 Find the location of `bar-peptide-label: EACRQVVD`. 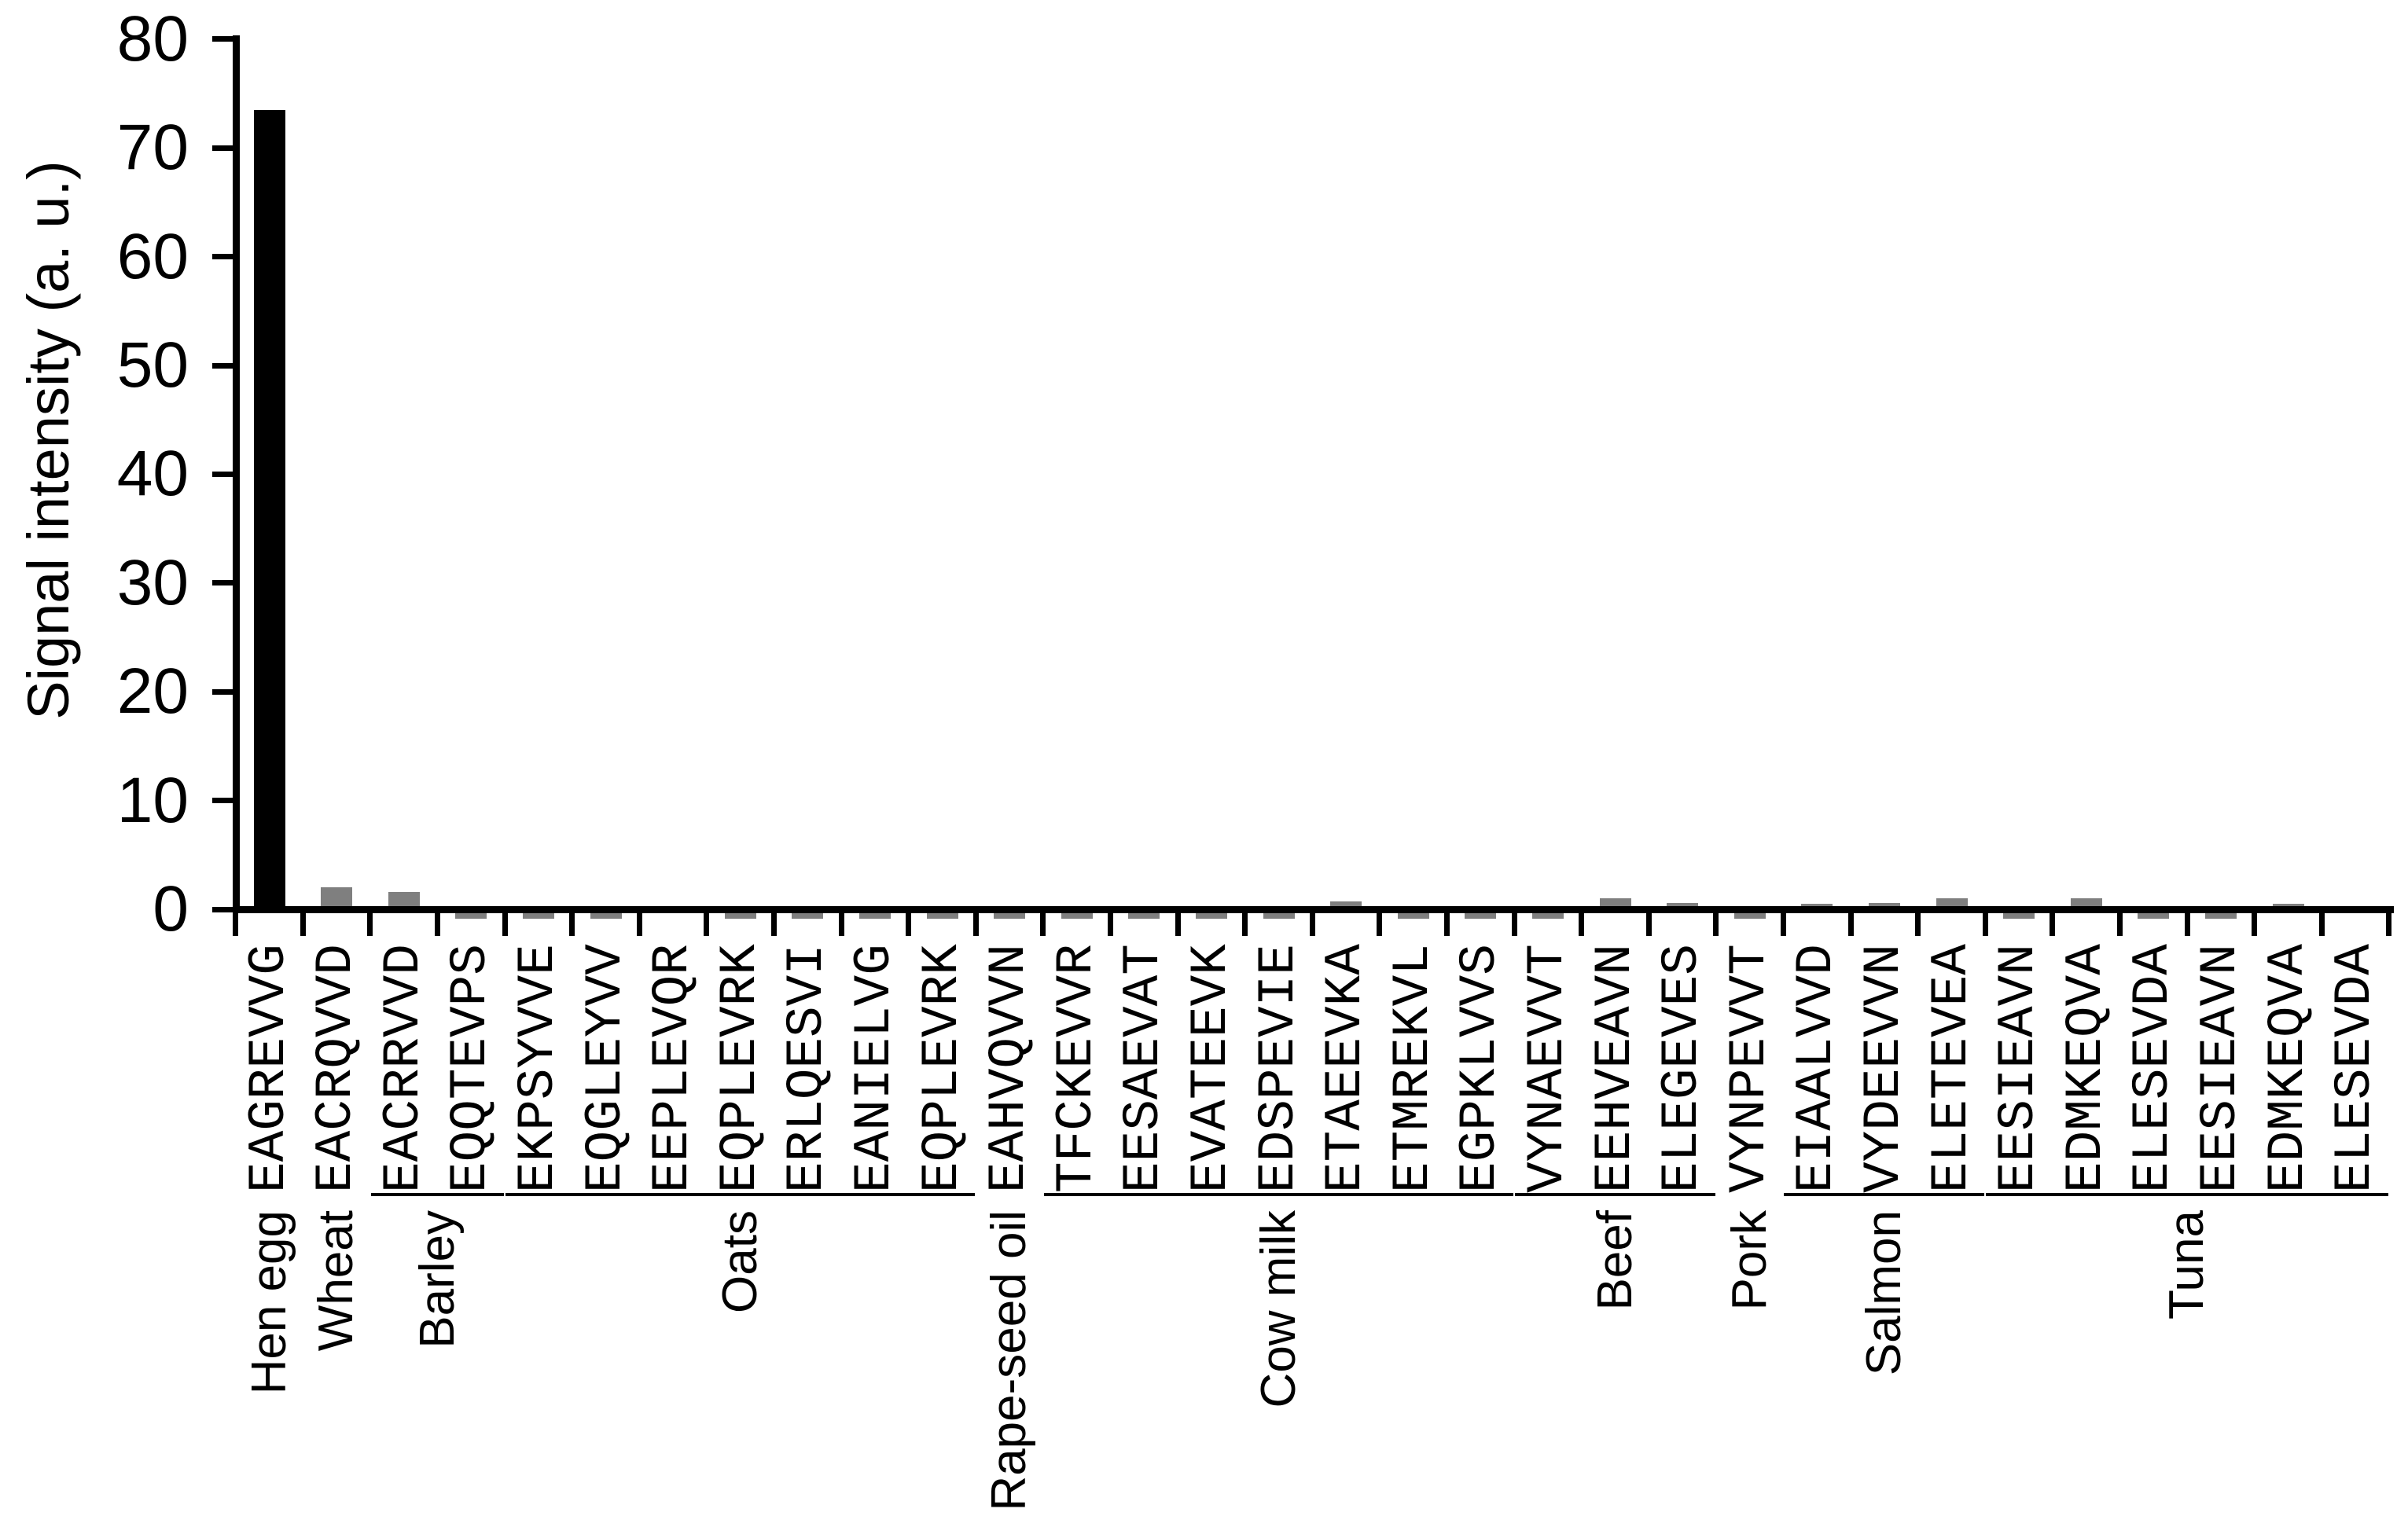

bar-peptide-label: EACRQVVD is located at coordinates (337, 1068).